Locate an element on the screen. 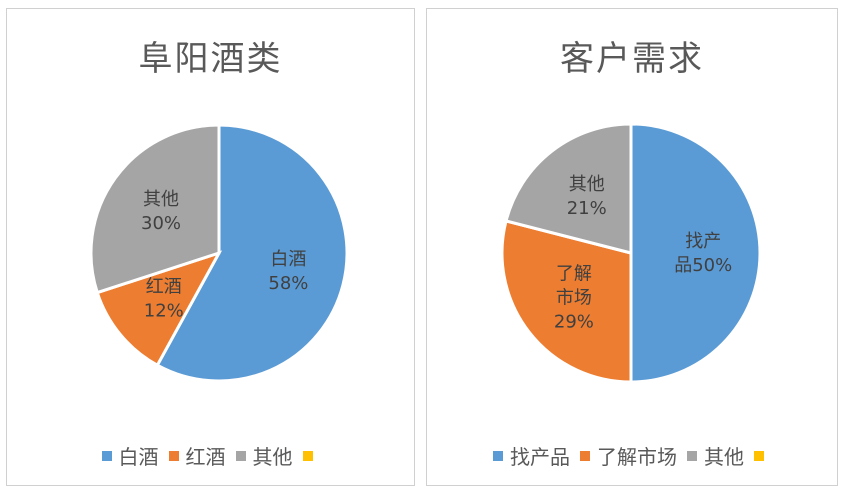  legend-label: 红酒 is located at coordinates (205, 457).